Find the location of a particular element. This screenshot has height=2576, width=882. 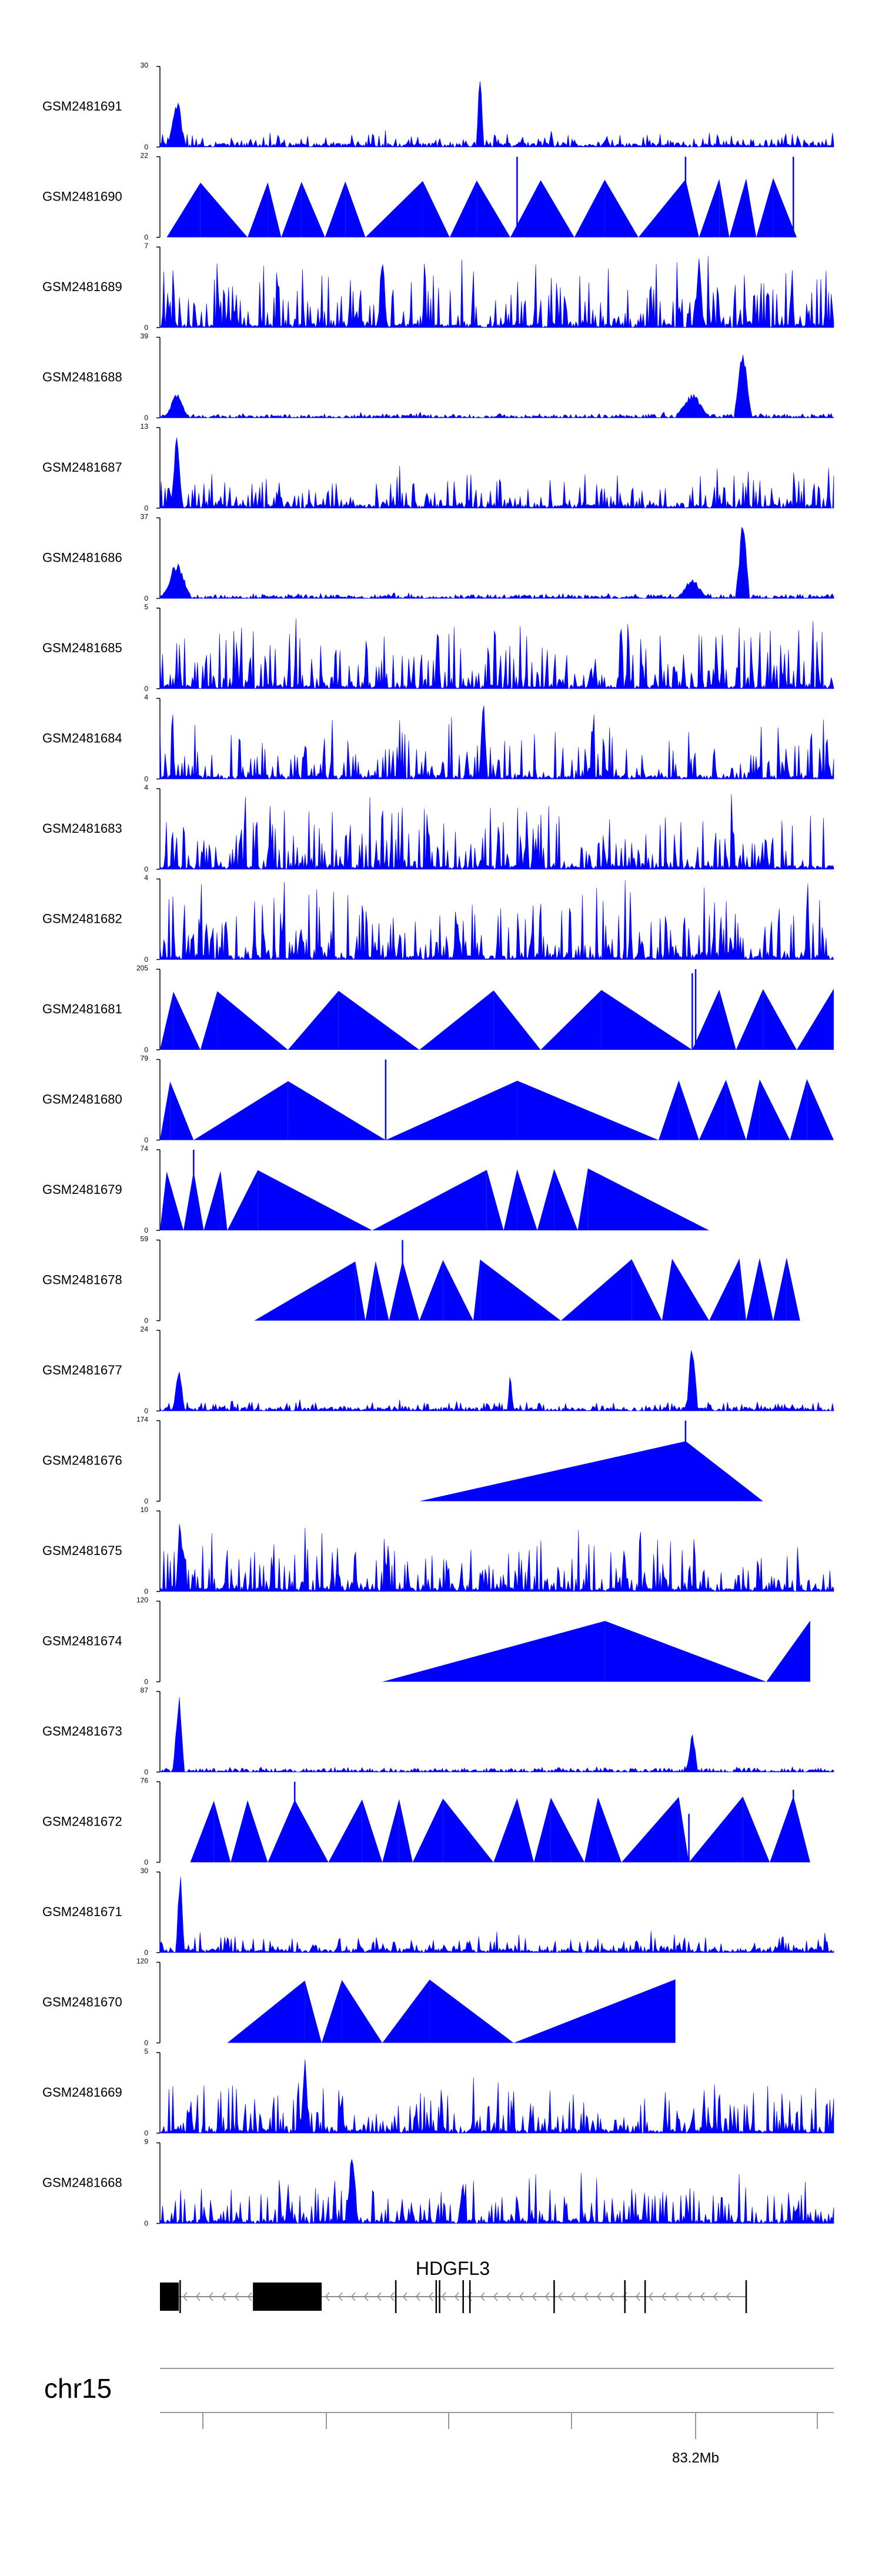

axis-tick-label: 83.2Mb is located at coordinates (695, 2458).